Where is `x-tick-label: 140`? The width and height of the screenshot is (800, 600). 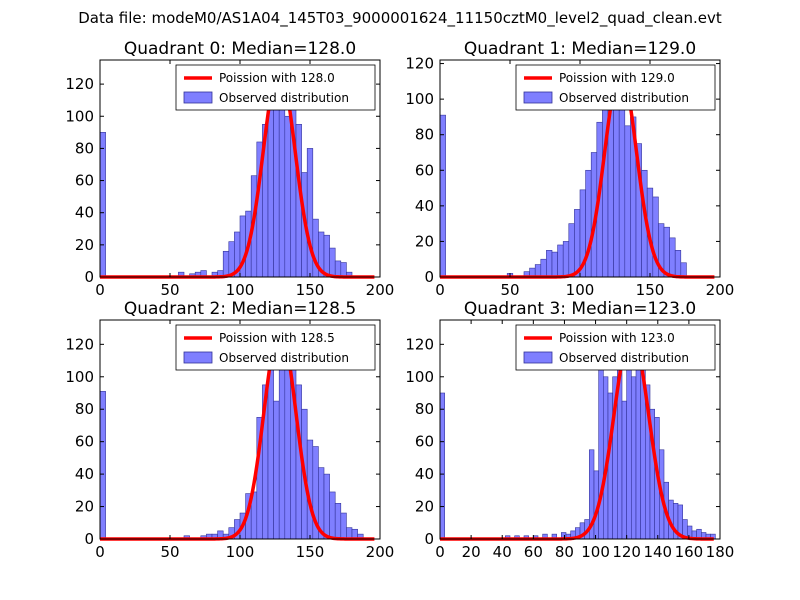 x-tick-label: 140 is located at coordinates (657, 552).